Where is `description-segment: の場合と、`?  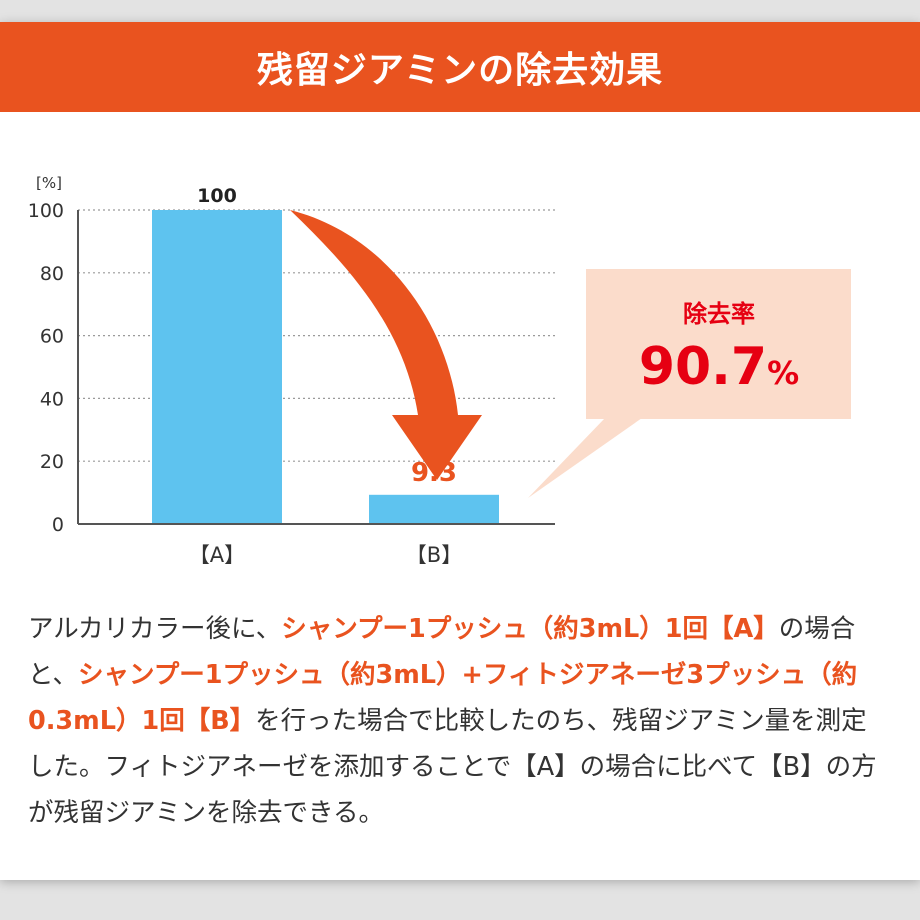 description-segment: の場合と、 is located at coordinates (442, 652).